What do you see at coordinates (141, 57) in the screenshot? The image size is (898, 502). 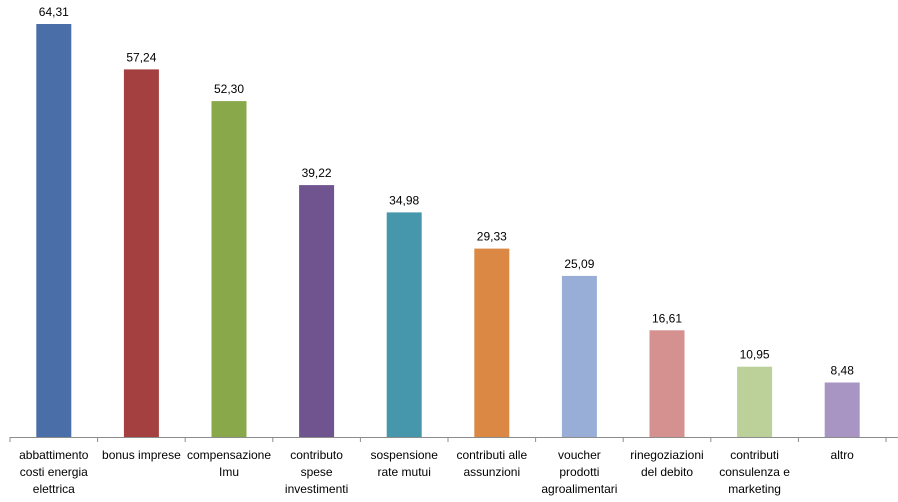 I see `value-label-1: 57,24` at bounding box center [141, 57].